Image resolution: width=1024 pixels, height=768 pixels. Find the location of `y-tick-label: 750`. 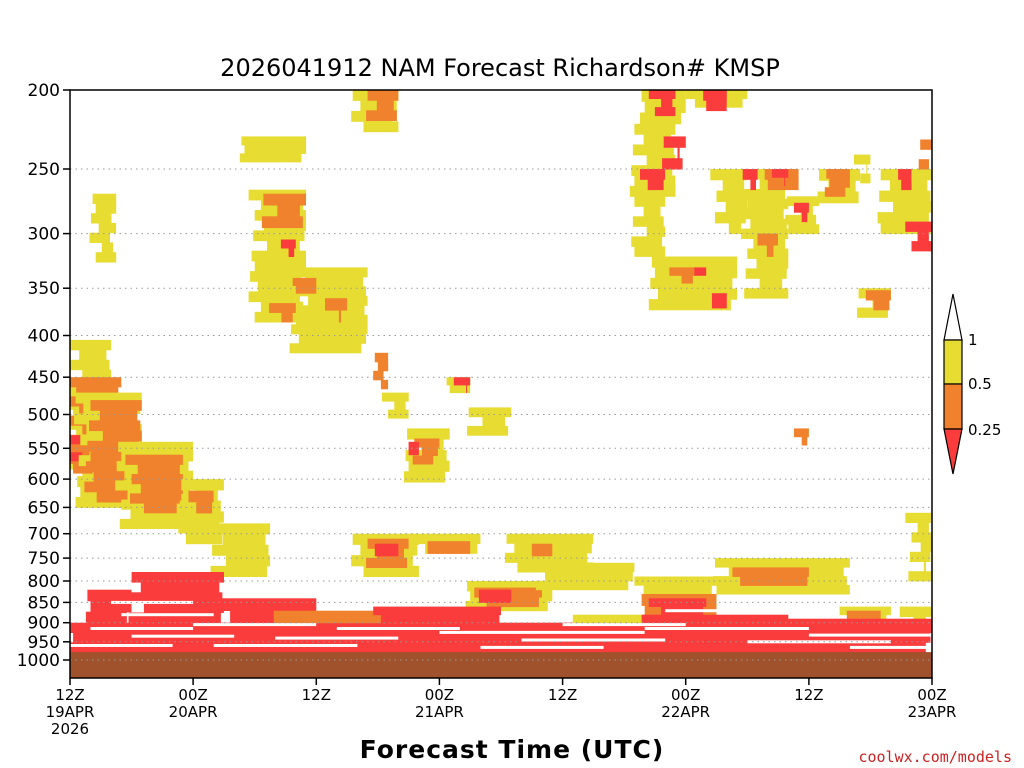

y-tick-label: 750 is located at coordinates (44, 559).